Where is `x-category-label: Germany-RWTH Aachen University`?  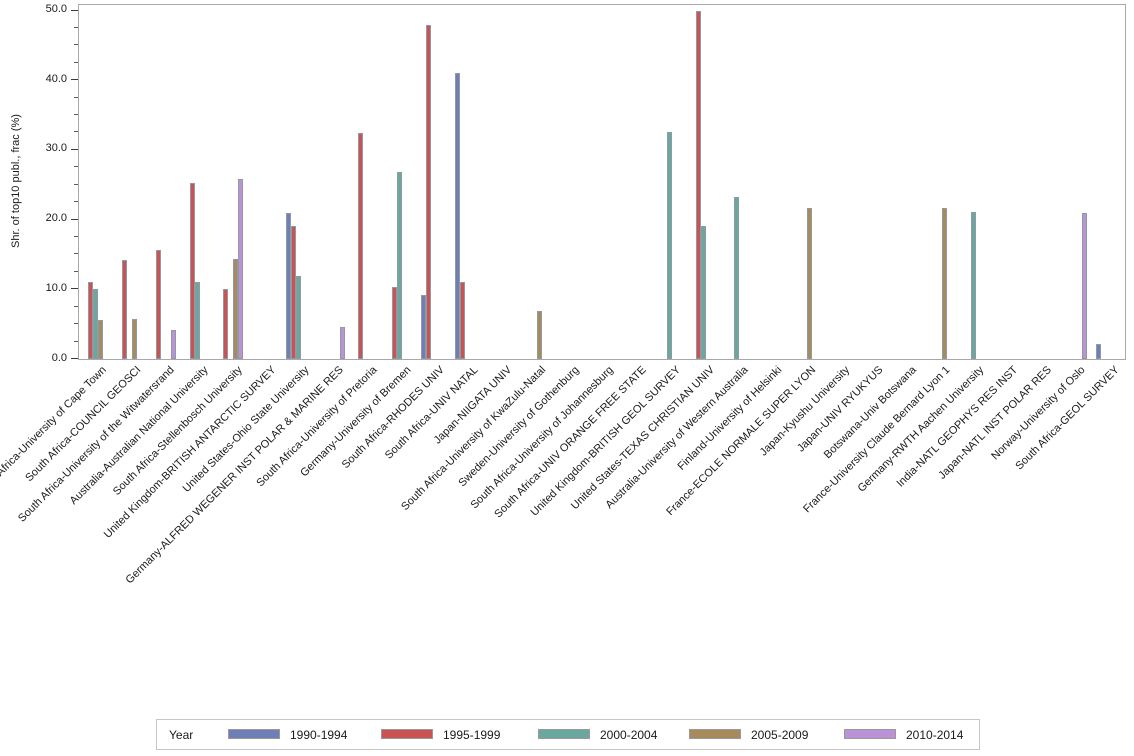 x-category-label: Germany-RWTH Aachen University is located at coordinates (921, 429).